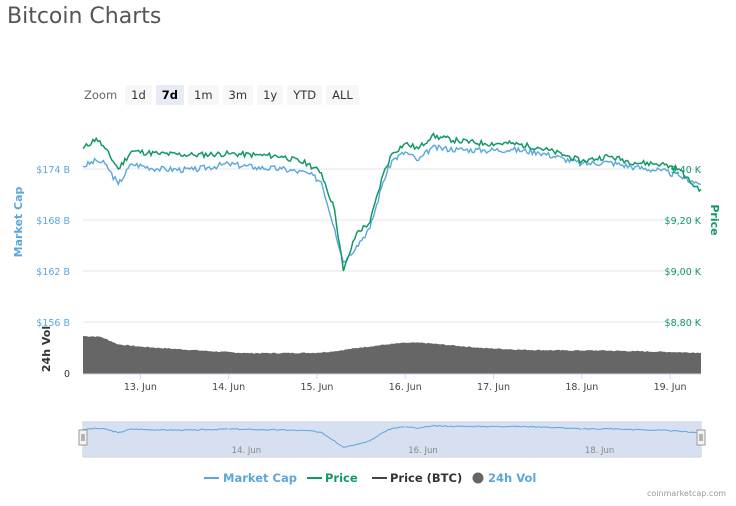 The width and height of the screenshot is (736, 506). I want to click on navigator-tick-label: 16. Jun, so click(423, 451).